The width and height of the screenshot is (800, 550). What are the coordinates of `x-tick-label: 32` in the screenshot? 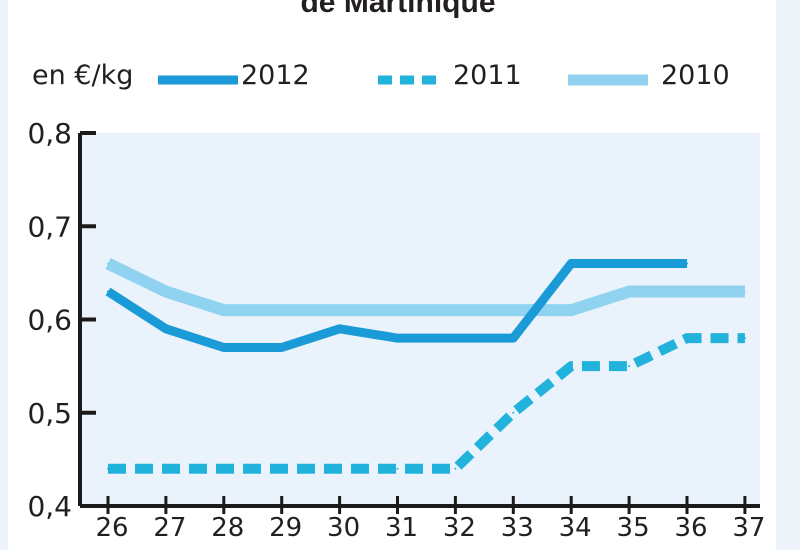 It's located at (459, 528).